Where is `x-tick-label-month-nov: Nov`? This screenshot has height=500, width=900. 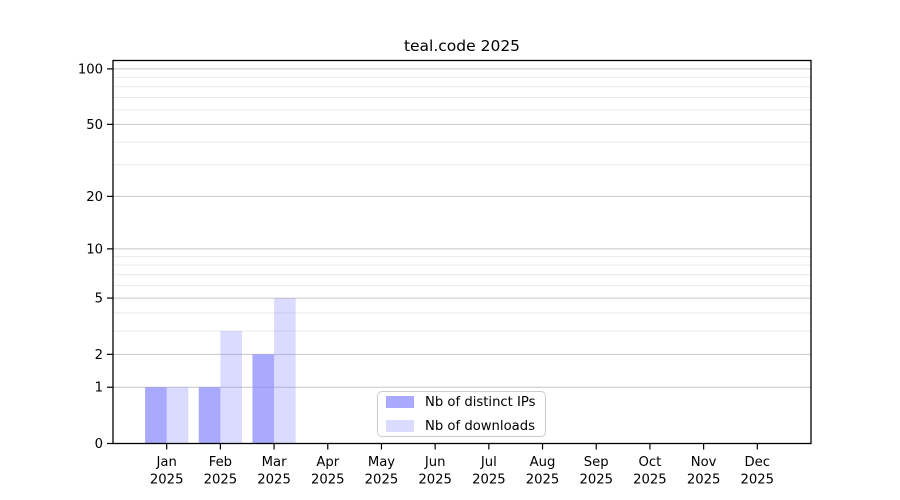 x-tick-label-month-nov: Nov is located at coordinates (704, 462).